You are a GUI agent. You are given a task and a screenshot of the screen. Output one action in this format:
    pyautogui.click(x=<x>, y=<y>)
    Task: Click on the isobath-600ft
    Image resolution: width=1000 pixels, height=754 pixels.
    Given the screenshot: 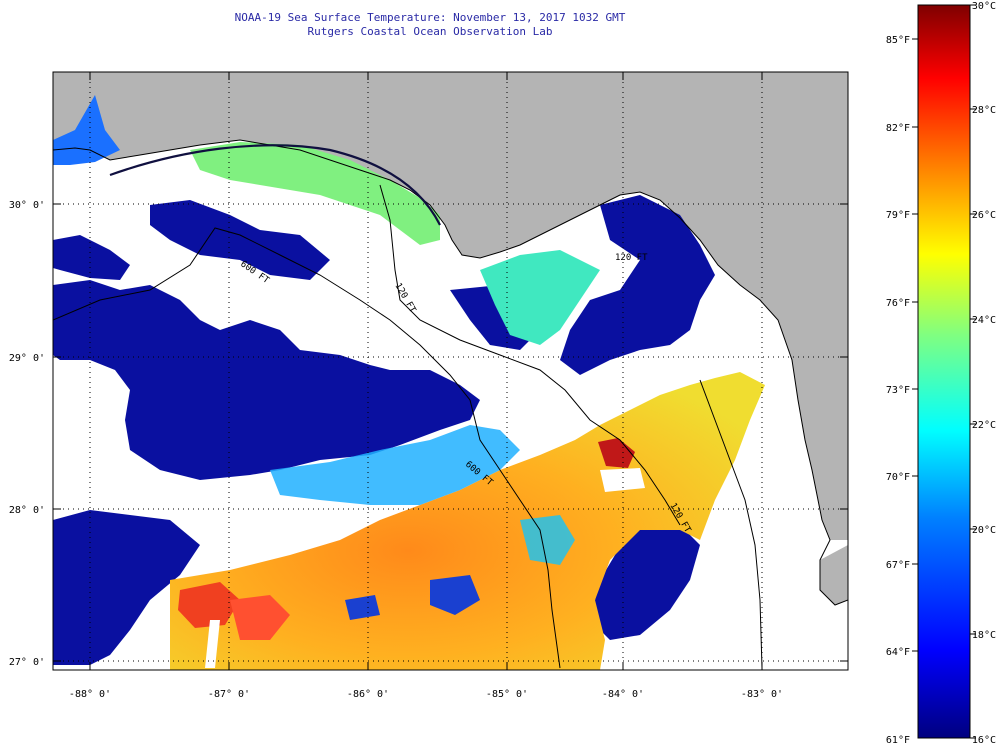 What is the action you would take?
    pyautogui.click(x=530, y=355)
    